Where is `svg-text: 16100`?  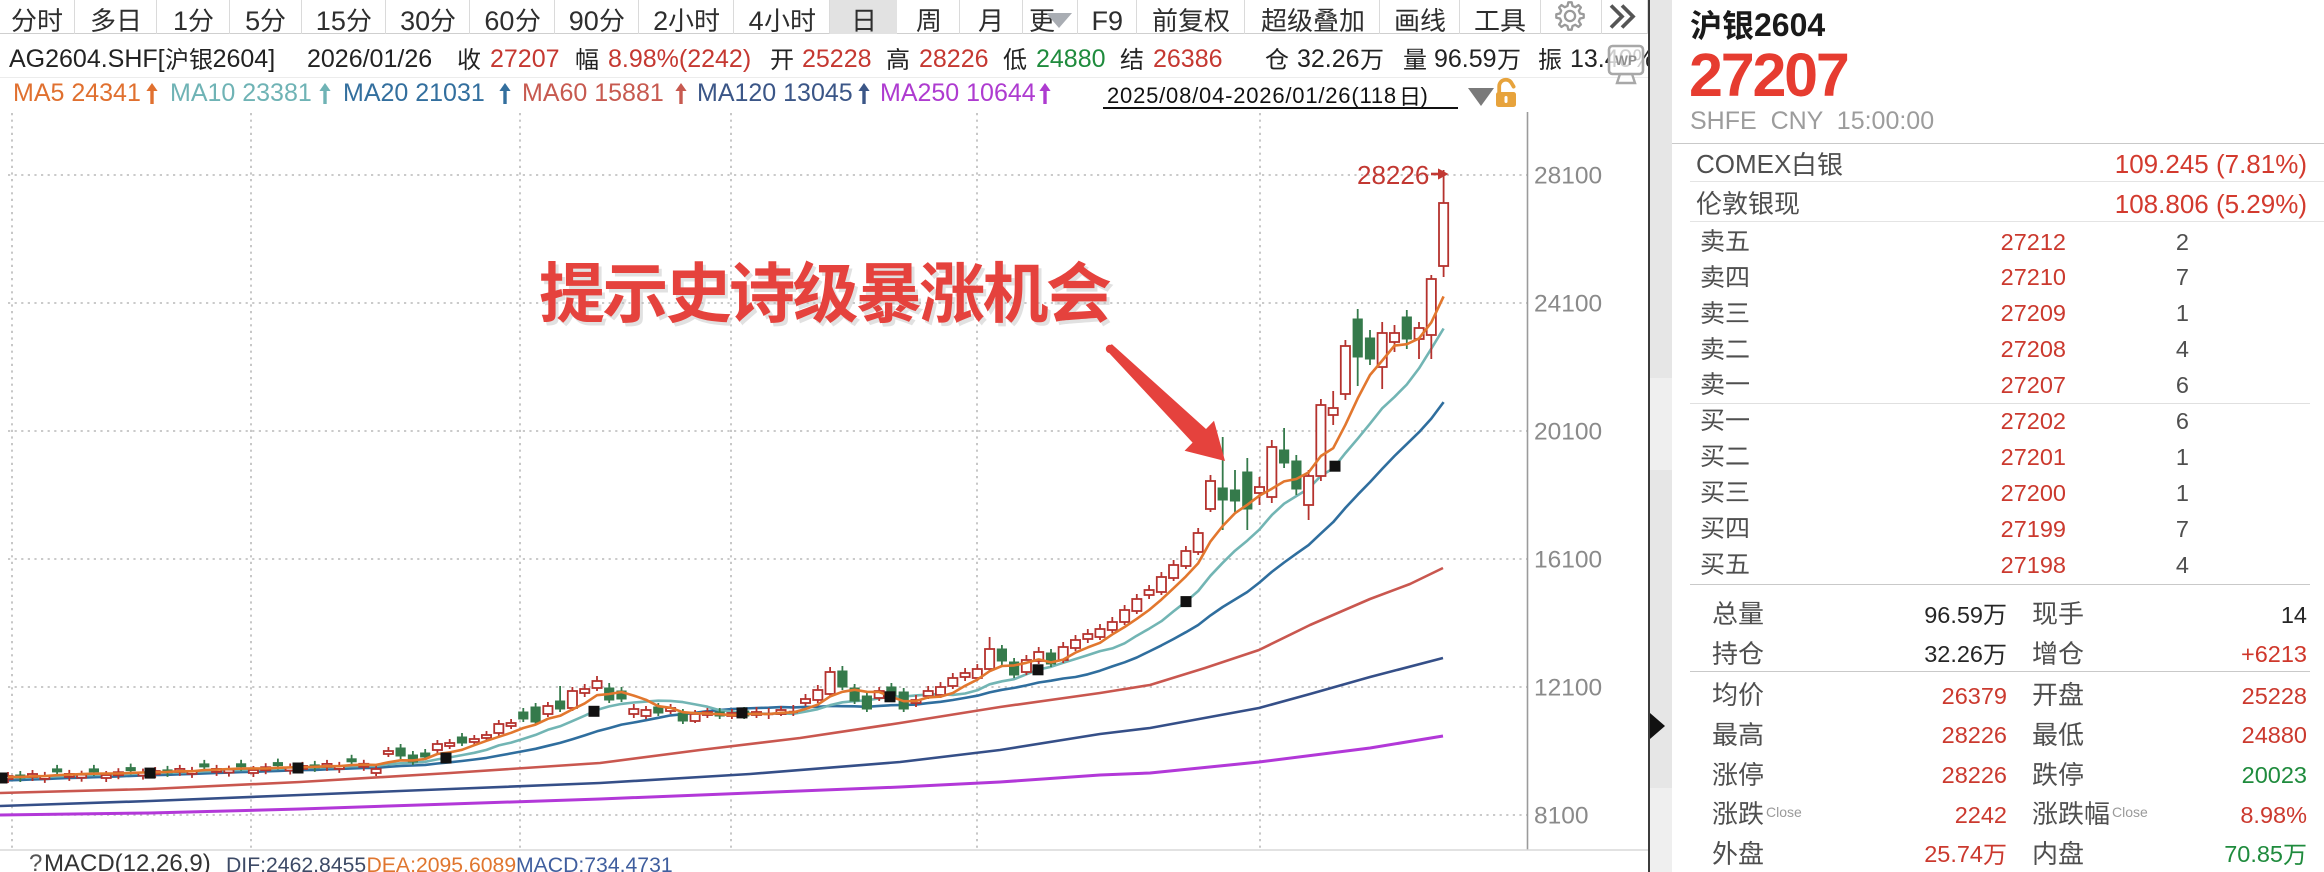
svg-text: 16100 is located at coordinates (1568, 560).